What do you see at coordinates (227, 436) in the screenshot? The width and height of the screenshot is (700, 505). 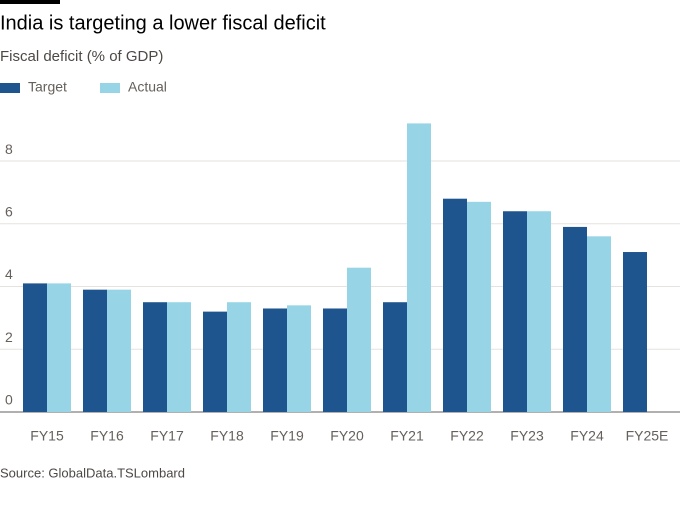 I see `x-tick-label: FY18` at bounding box center [227, 436].